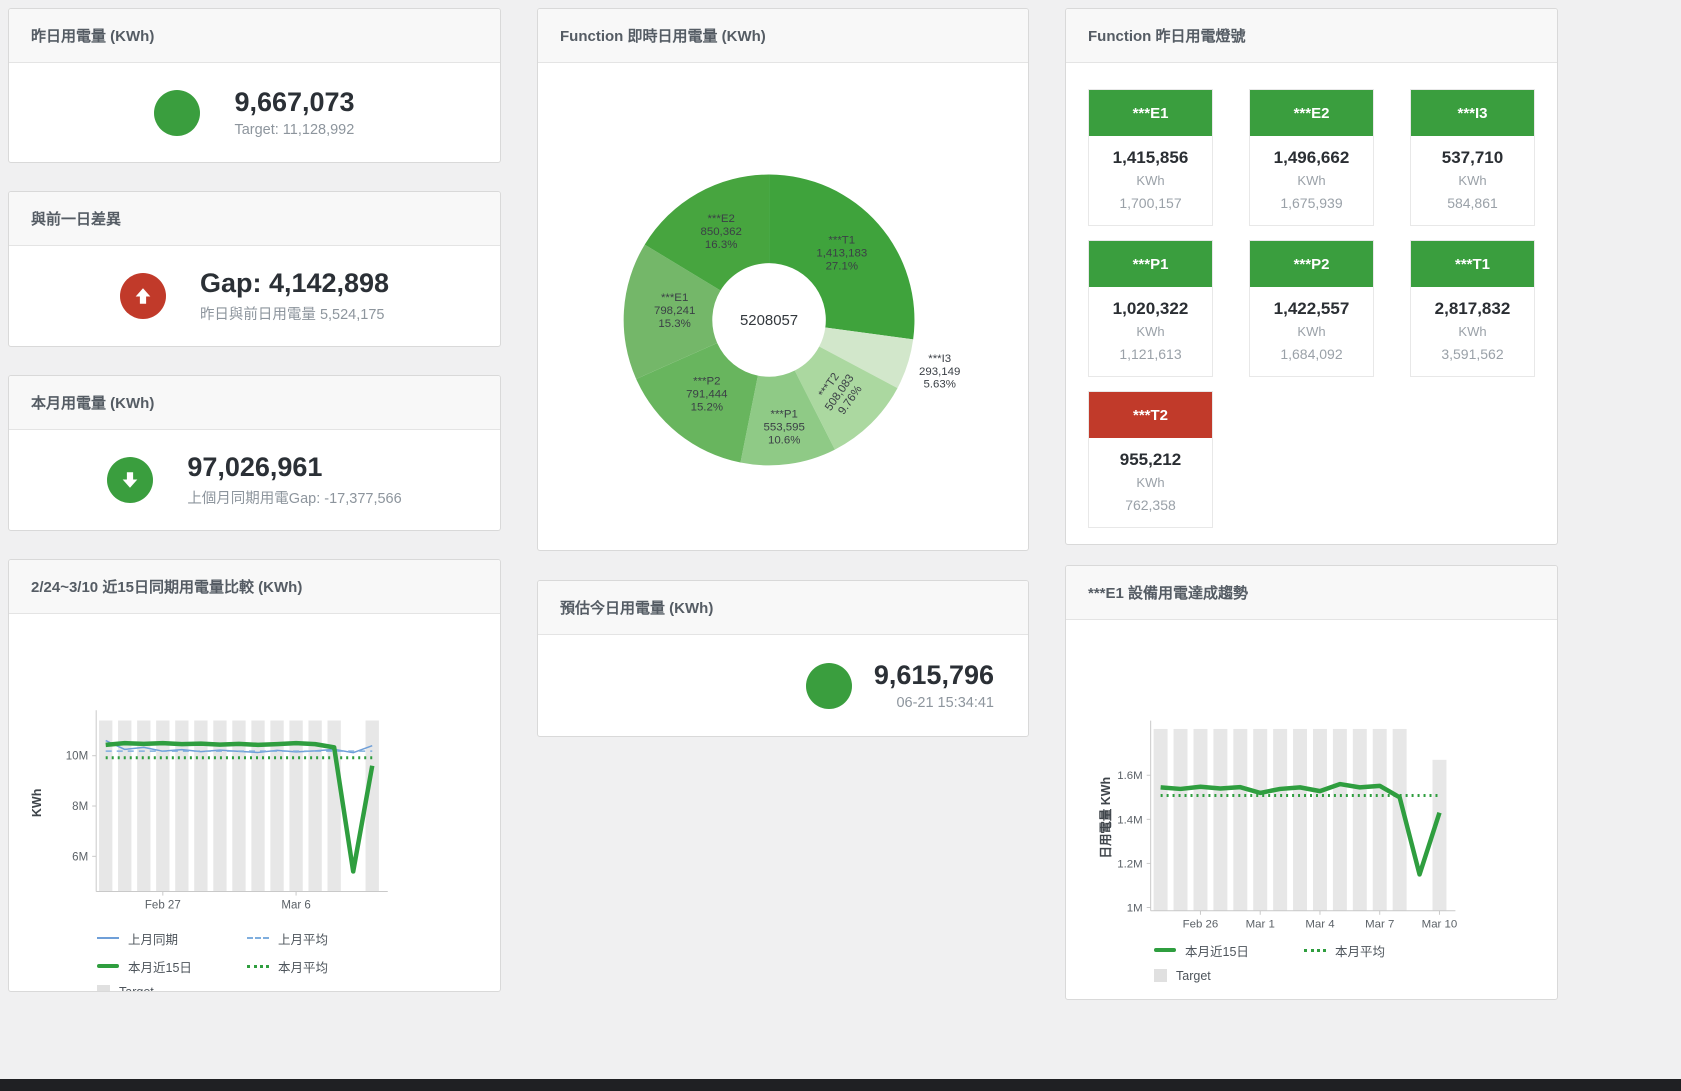 The image size is (1681, 1091). What do you see at coordinates (1472, 113) in the screenshot?
I see `tile-status-header: ***I3` at bounding box center [1472, 113].